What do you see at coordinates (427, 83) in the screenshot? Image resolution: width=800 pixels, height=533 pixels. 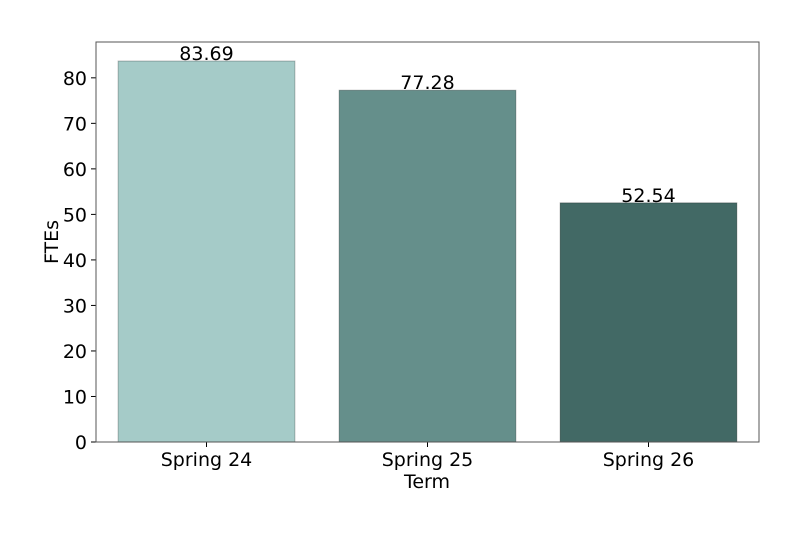 I see `value-label: 77.28` at bounding box center [427, 83].